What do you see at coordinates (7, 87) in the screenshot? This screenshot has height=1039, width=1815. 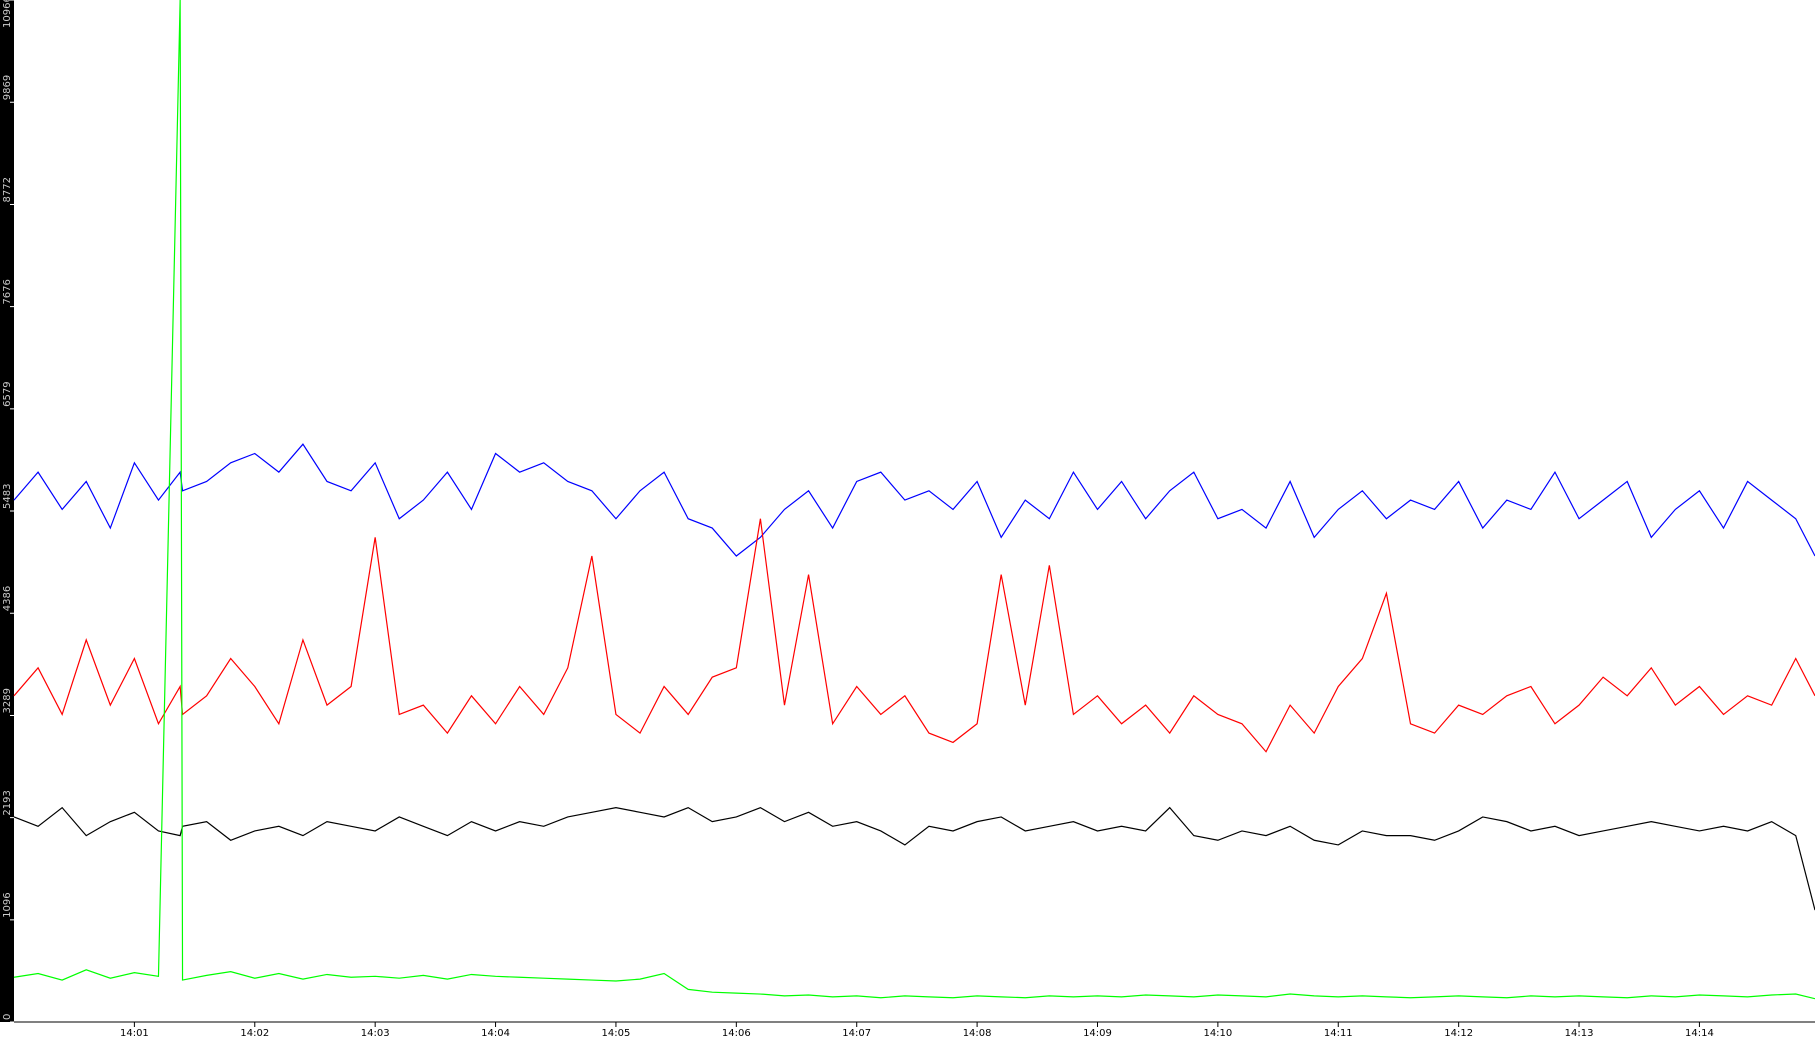 I see `y-tick-label: 9869` at bounding box center [7, 87].